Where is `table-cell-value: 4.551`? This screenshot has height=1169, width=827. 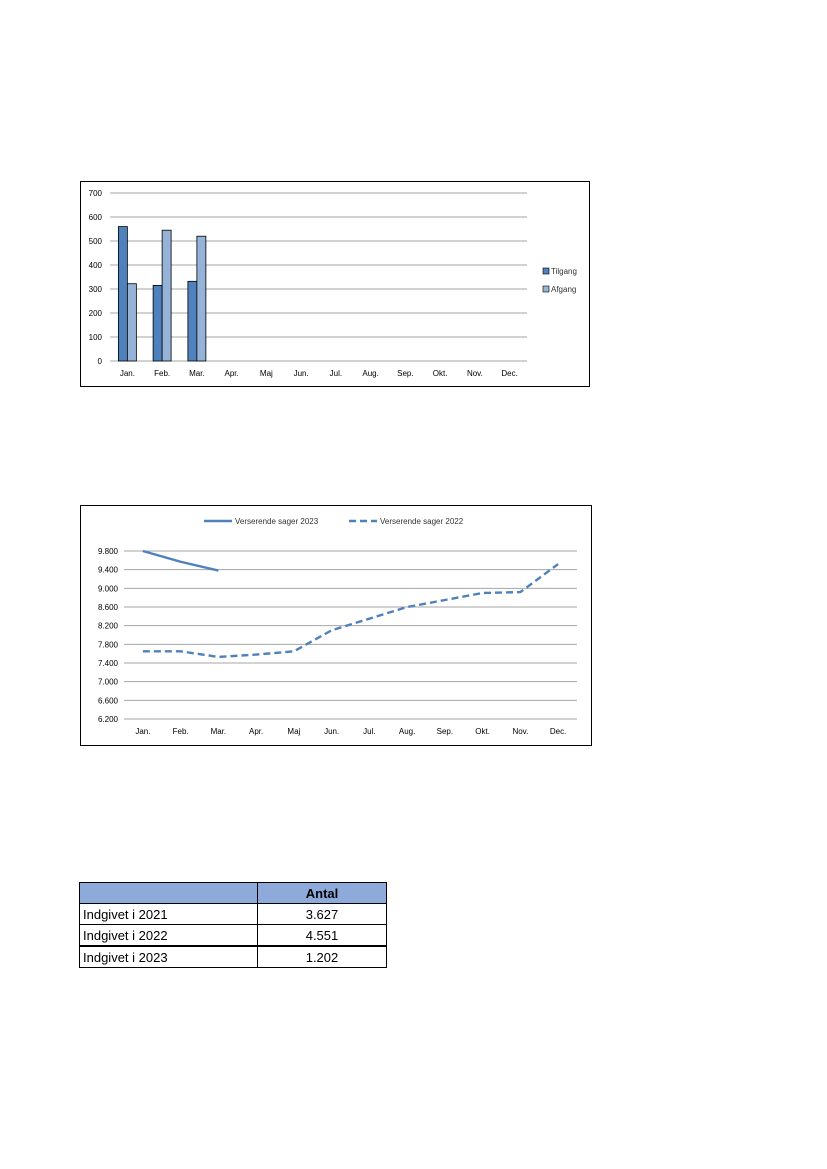
table-cell-value: 4.551 is located at coordinates (322, 935).